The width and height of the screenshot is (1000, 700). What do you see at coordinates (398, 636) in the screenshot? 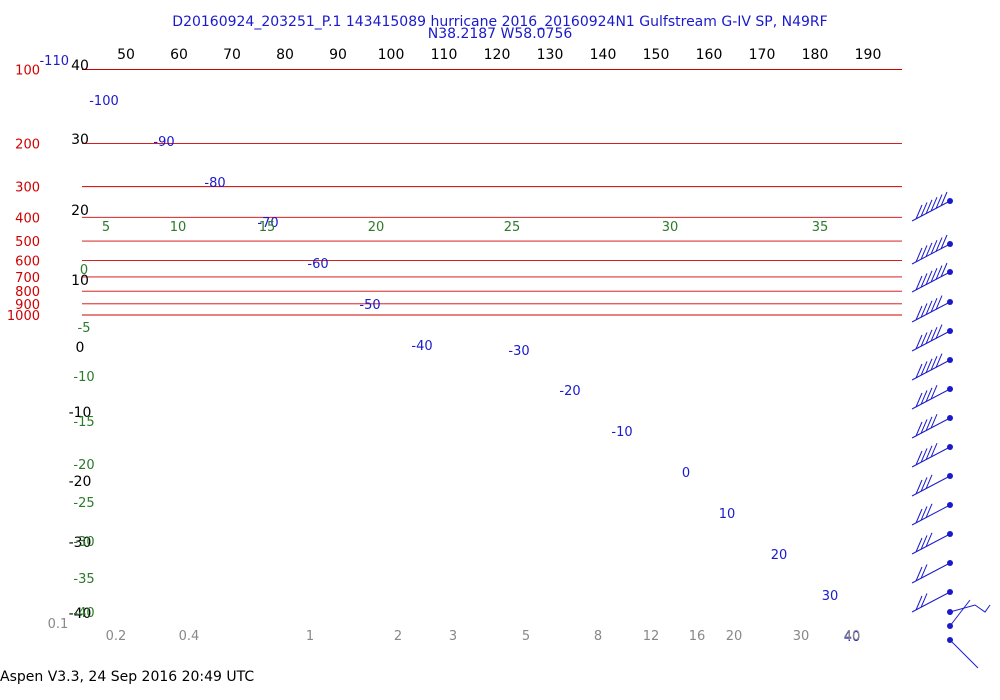
I see `mixing-ratio-label: 2` at bounding box center [398, 636].